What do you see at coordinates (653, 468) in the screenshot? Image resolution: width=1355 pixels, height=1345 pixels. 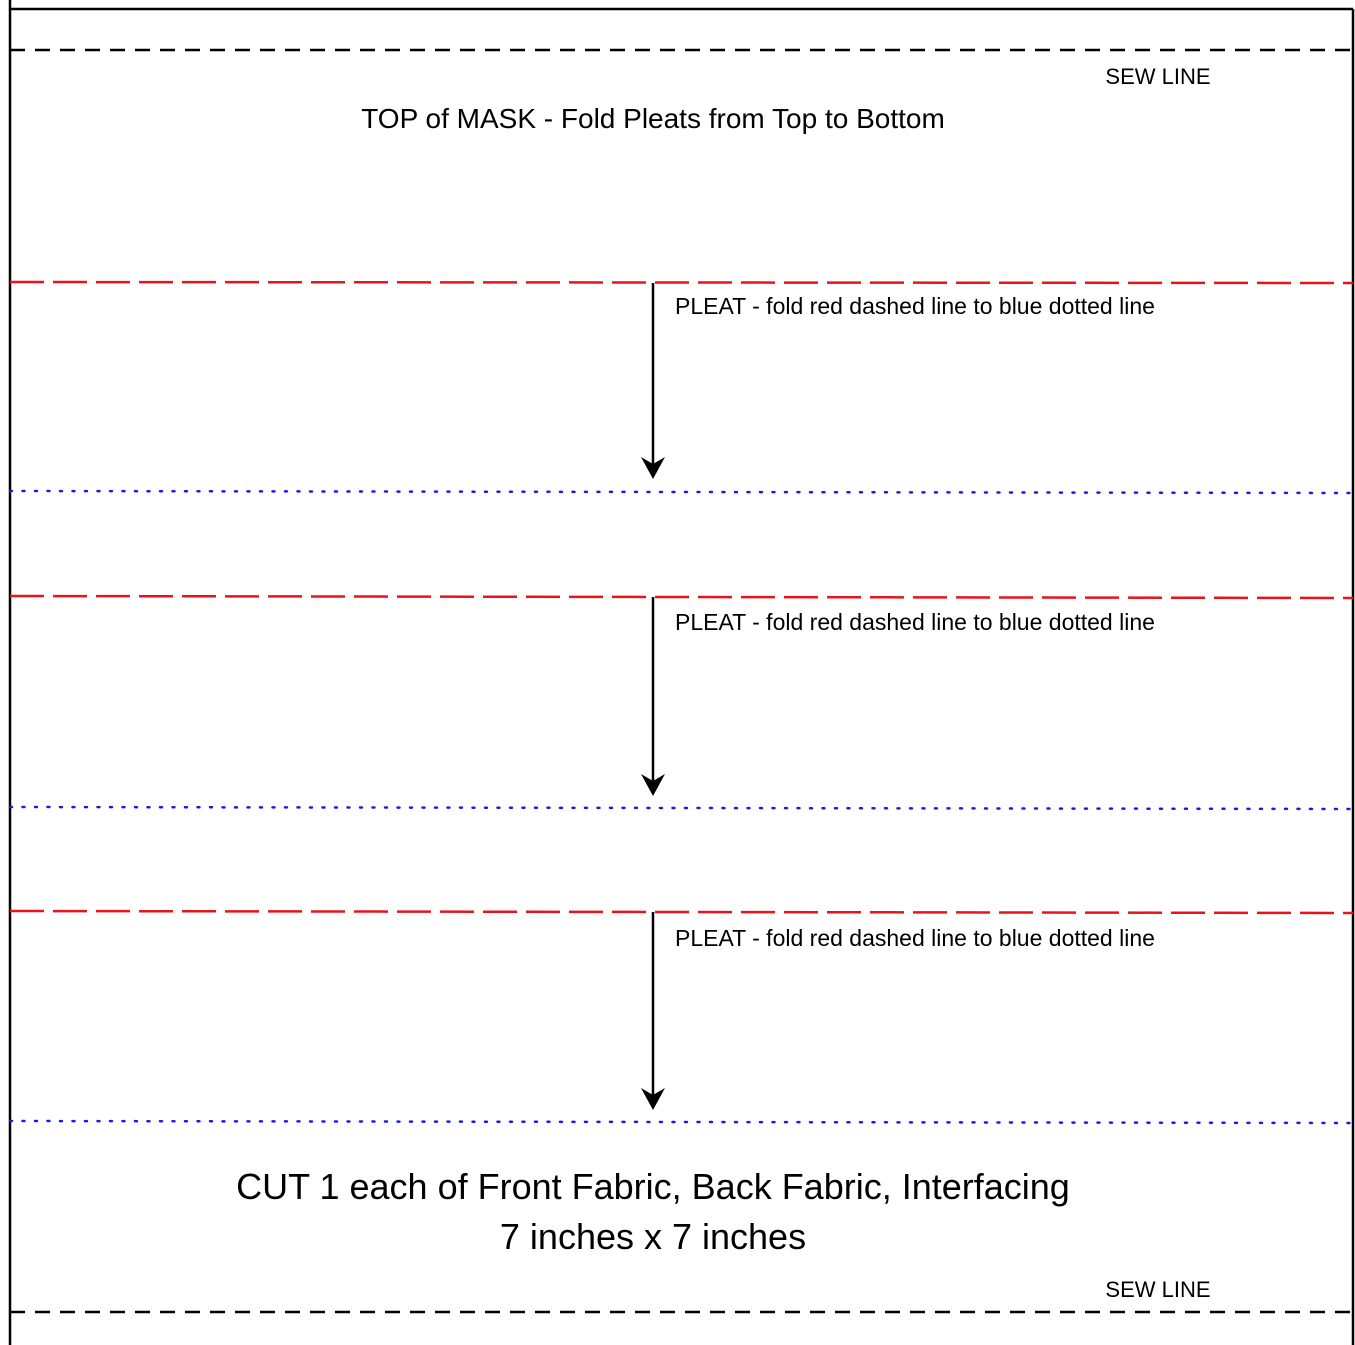 I see `pleat-1-arrow-head-icon` at bounding box center [653, 468].